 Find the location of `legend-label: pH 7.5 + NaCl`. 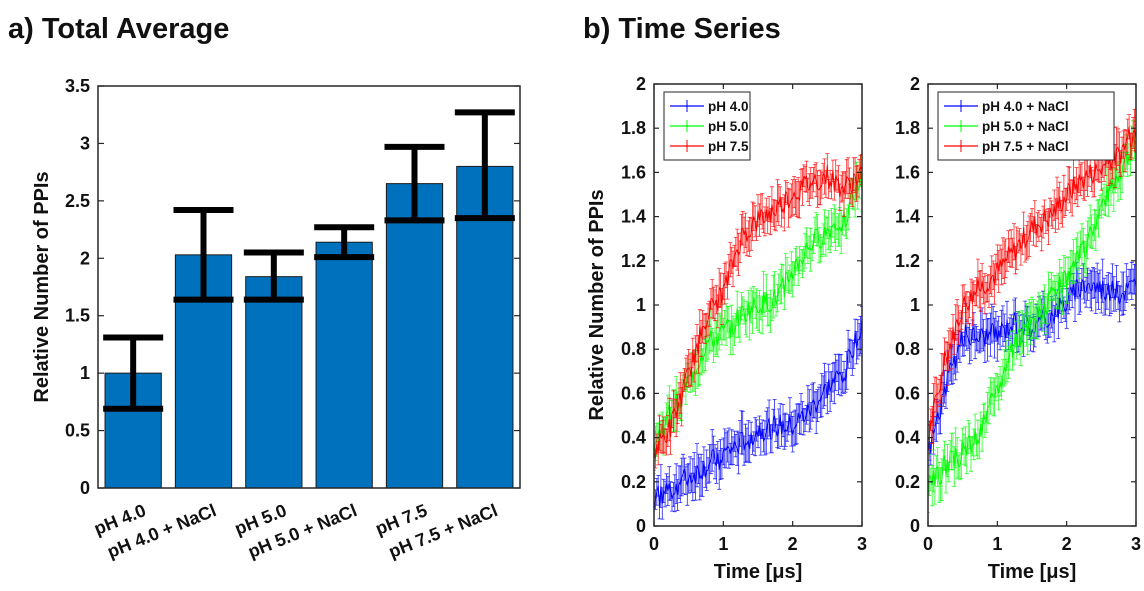

legend-label: pH 7.5 + NaCl is located at coordinates (1025, 146).